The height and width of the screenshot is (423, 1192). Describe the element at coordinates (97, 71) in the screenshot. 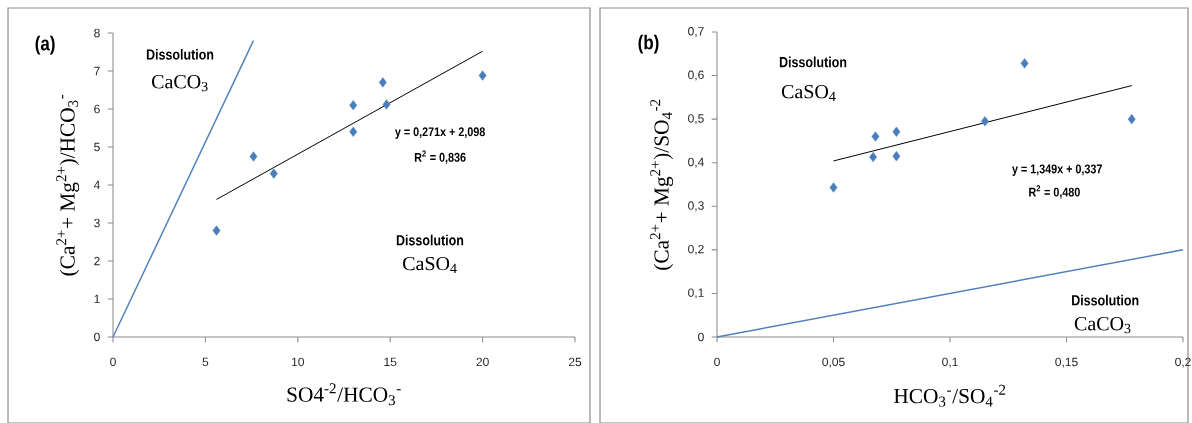

I see `y-tick-label: 7` at that location.